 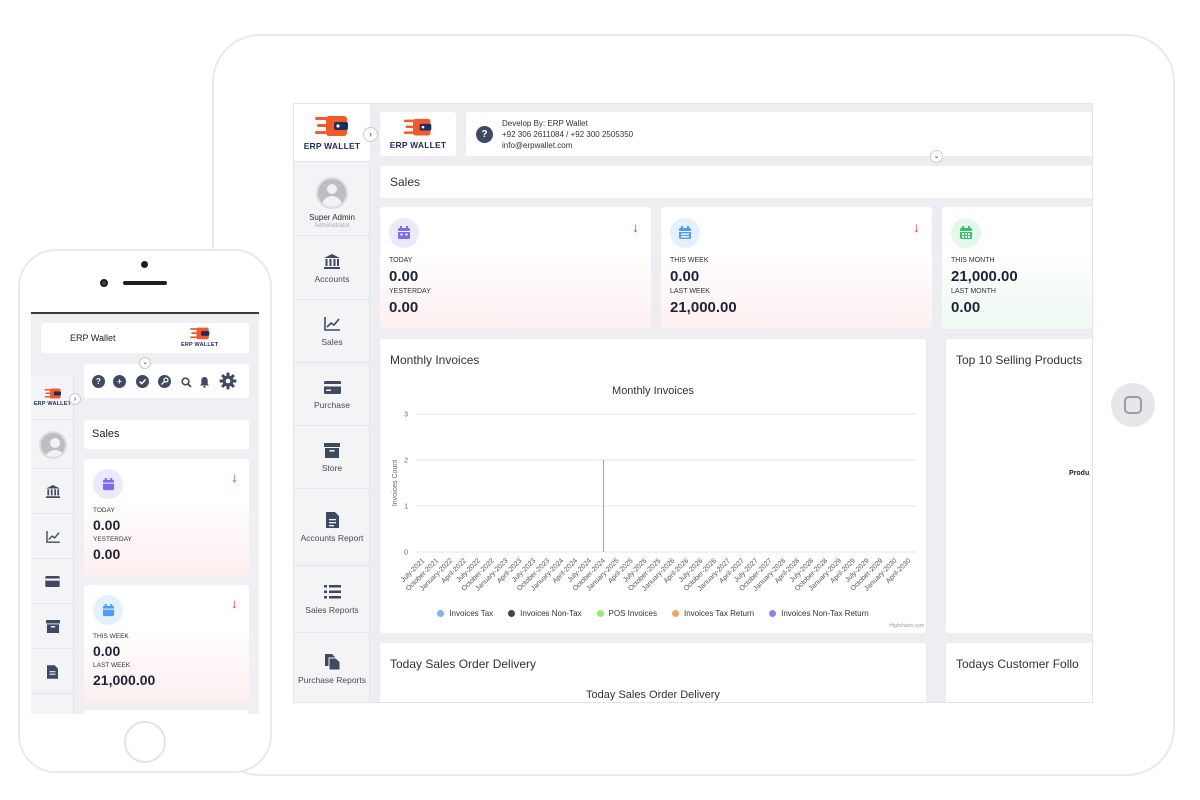 I want to click on chart-title: Today Sales Order Delivery, so click(x=653, y=695).